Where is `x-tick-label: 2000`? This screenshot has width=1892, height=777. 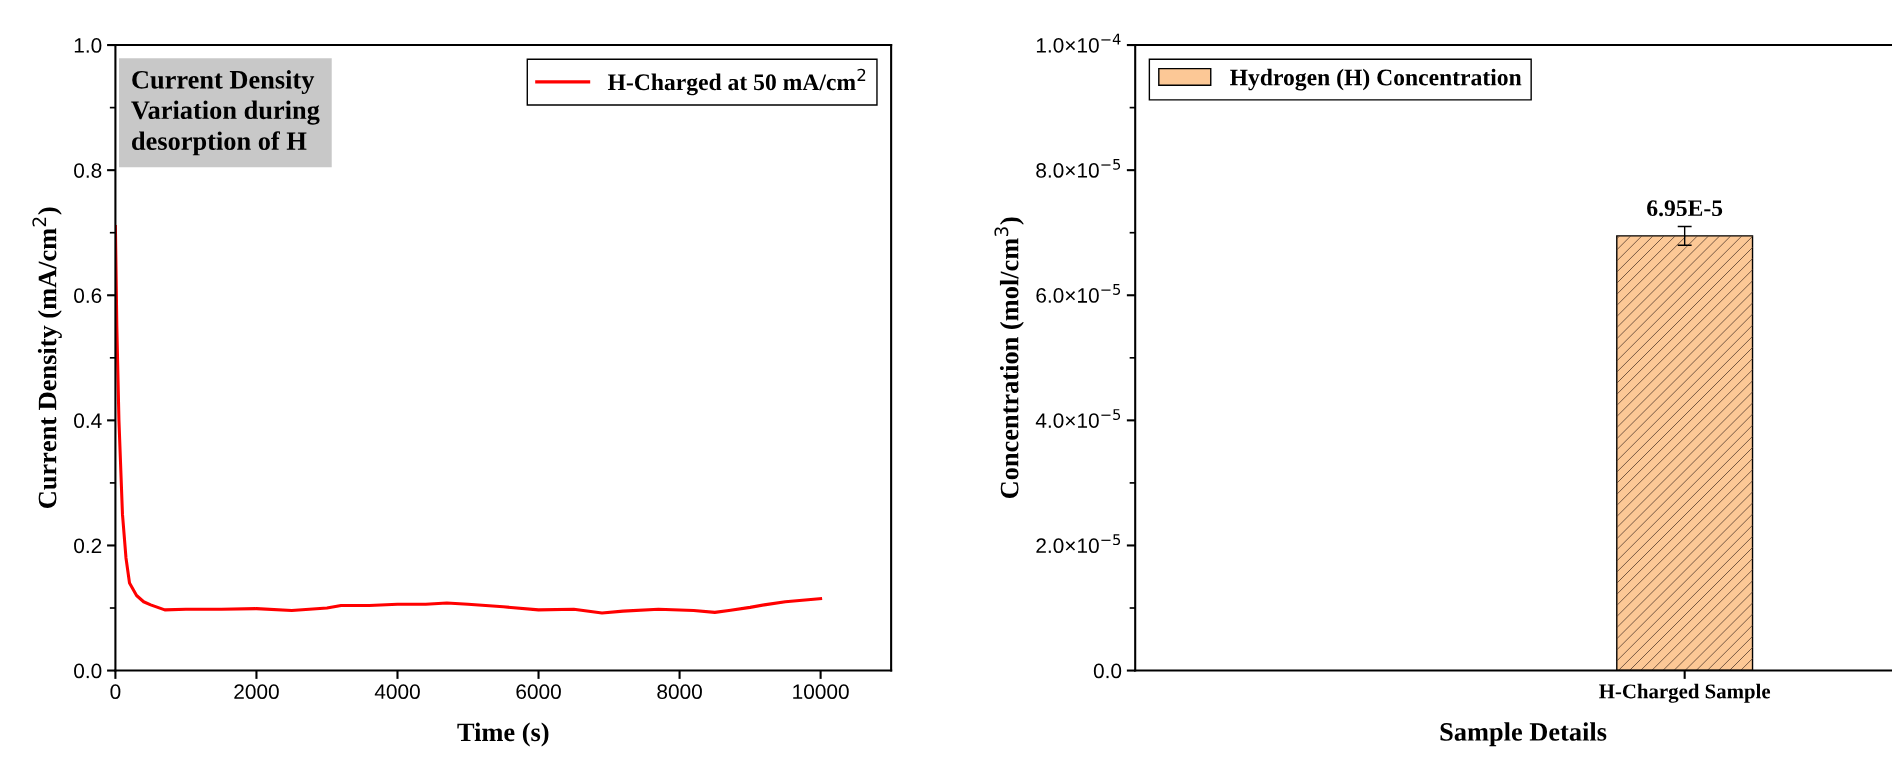 x-tick-label: 2000 is located at coordinates (256, 692).